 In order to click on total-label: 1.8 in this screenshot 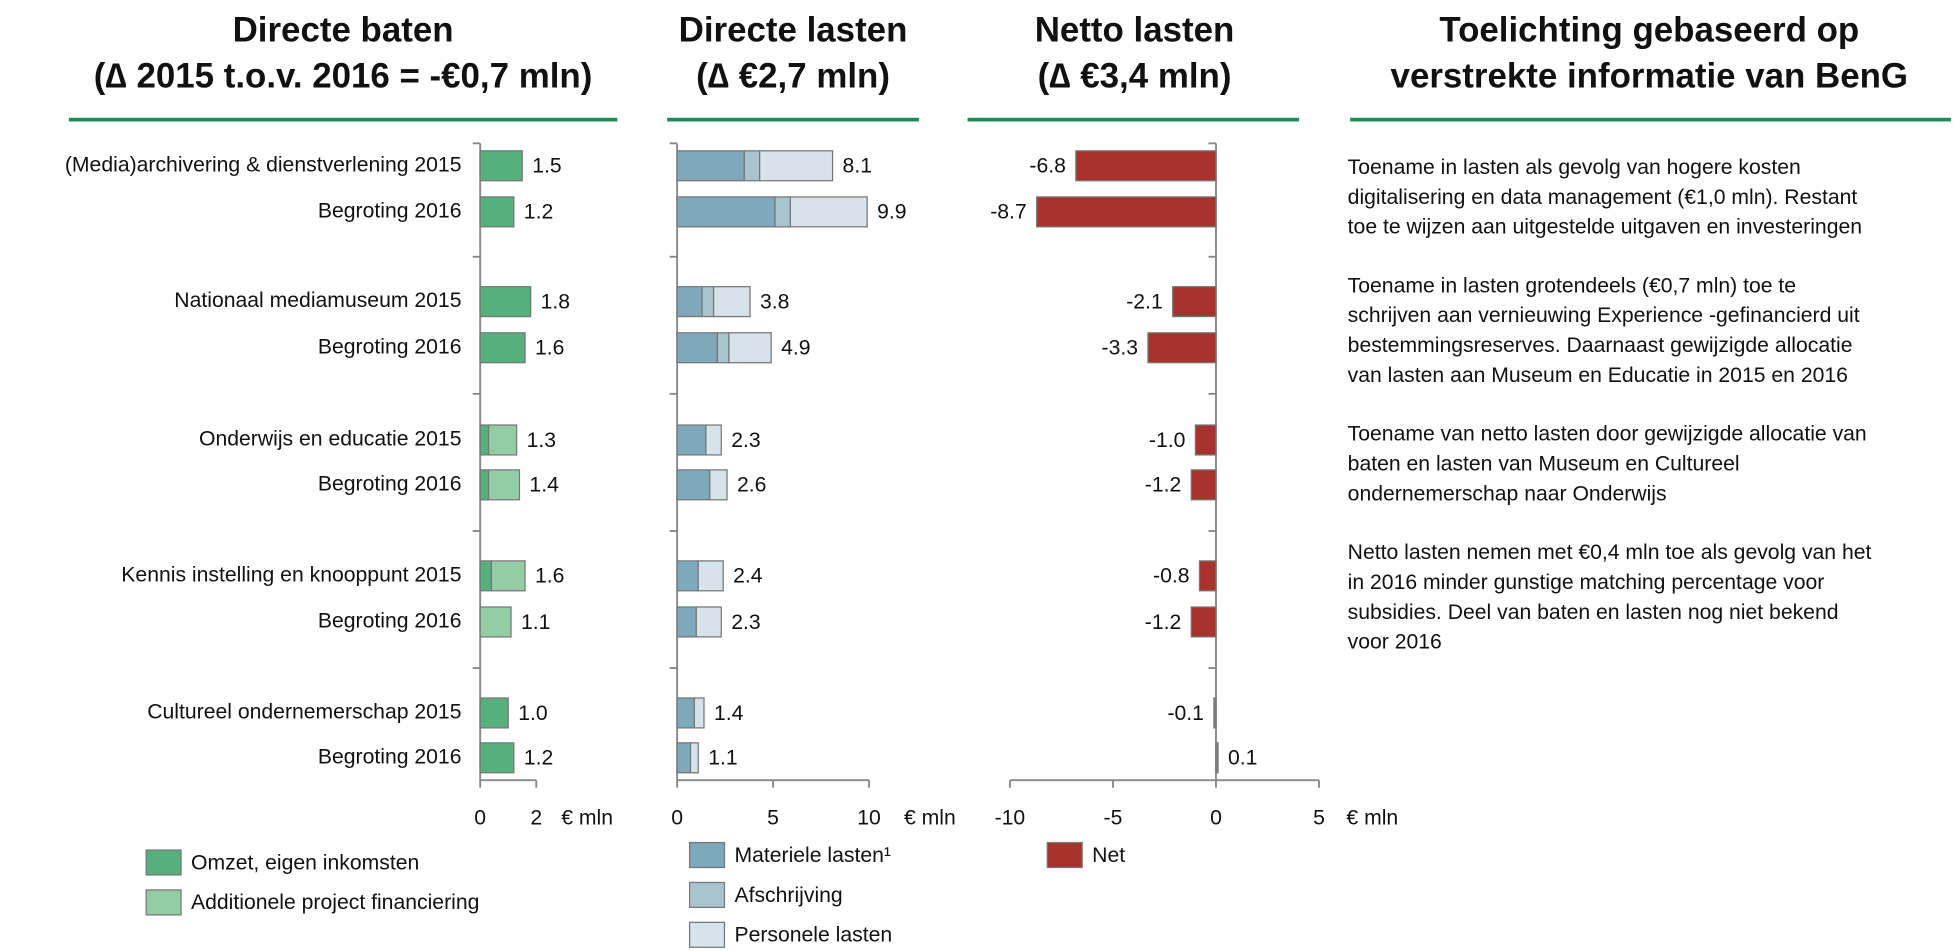, I will do `click(555, 301)`.